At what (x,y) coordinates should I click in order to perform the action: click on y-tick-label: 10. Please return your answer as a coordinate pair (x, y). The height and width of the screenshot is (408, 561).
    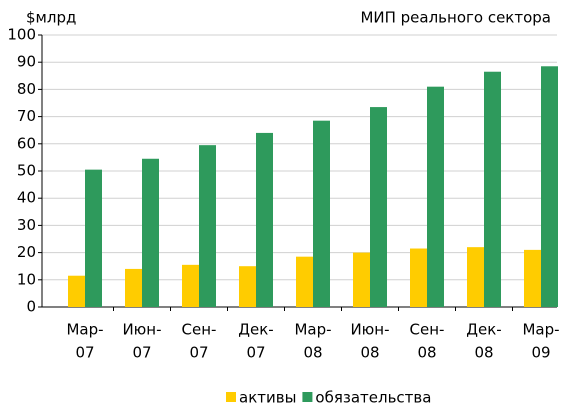
    Looking at the image, I should click on (26, 279).